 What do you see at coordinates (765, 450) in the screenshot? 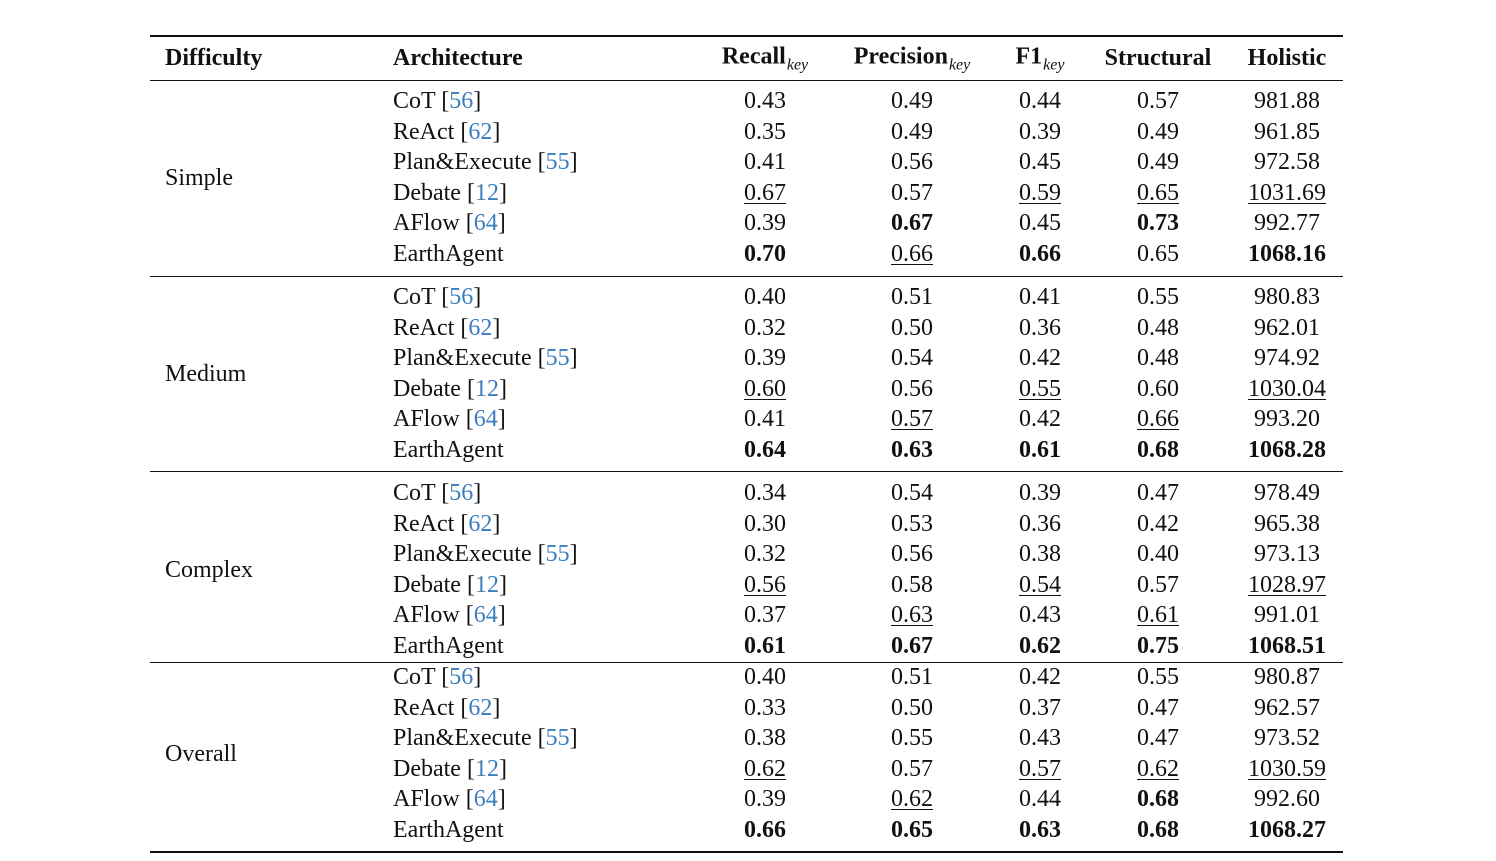
I see `cell-value: 0.64` at bounding box center [765, 450].